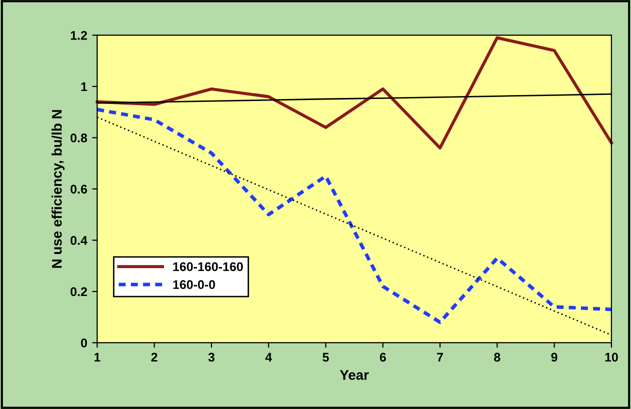  What do you see at coordinates (268, 357) in the screenshot?
I see `x-tick-label: 4` at bounding box center [268, 357].